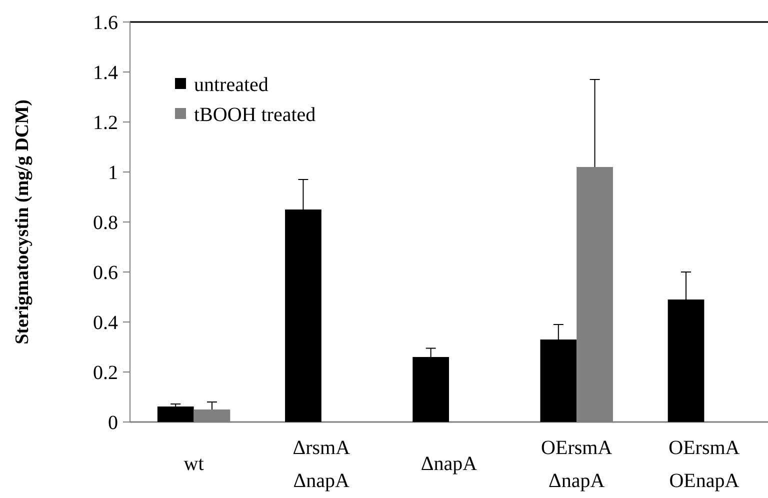 Image resolution: width=768 pixels, height=498 pixels. I want to click on y-tick-label: 0.2, so click(105, 373).